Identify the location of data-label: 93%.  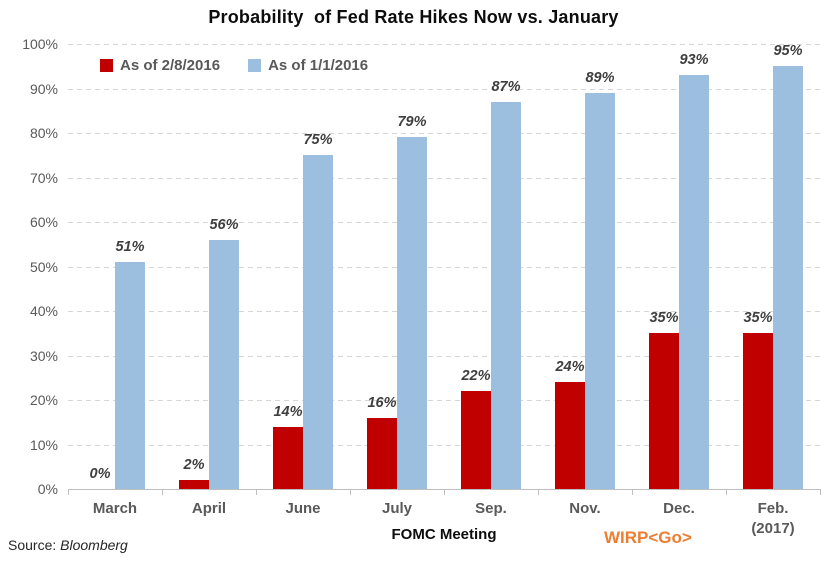
(694, 60).